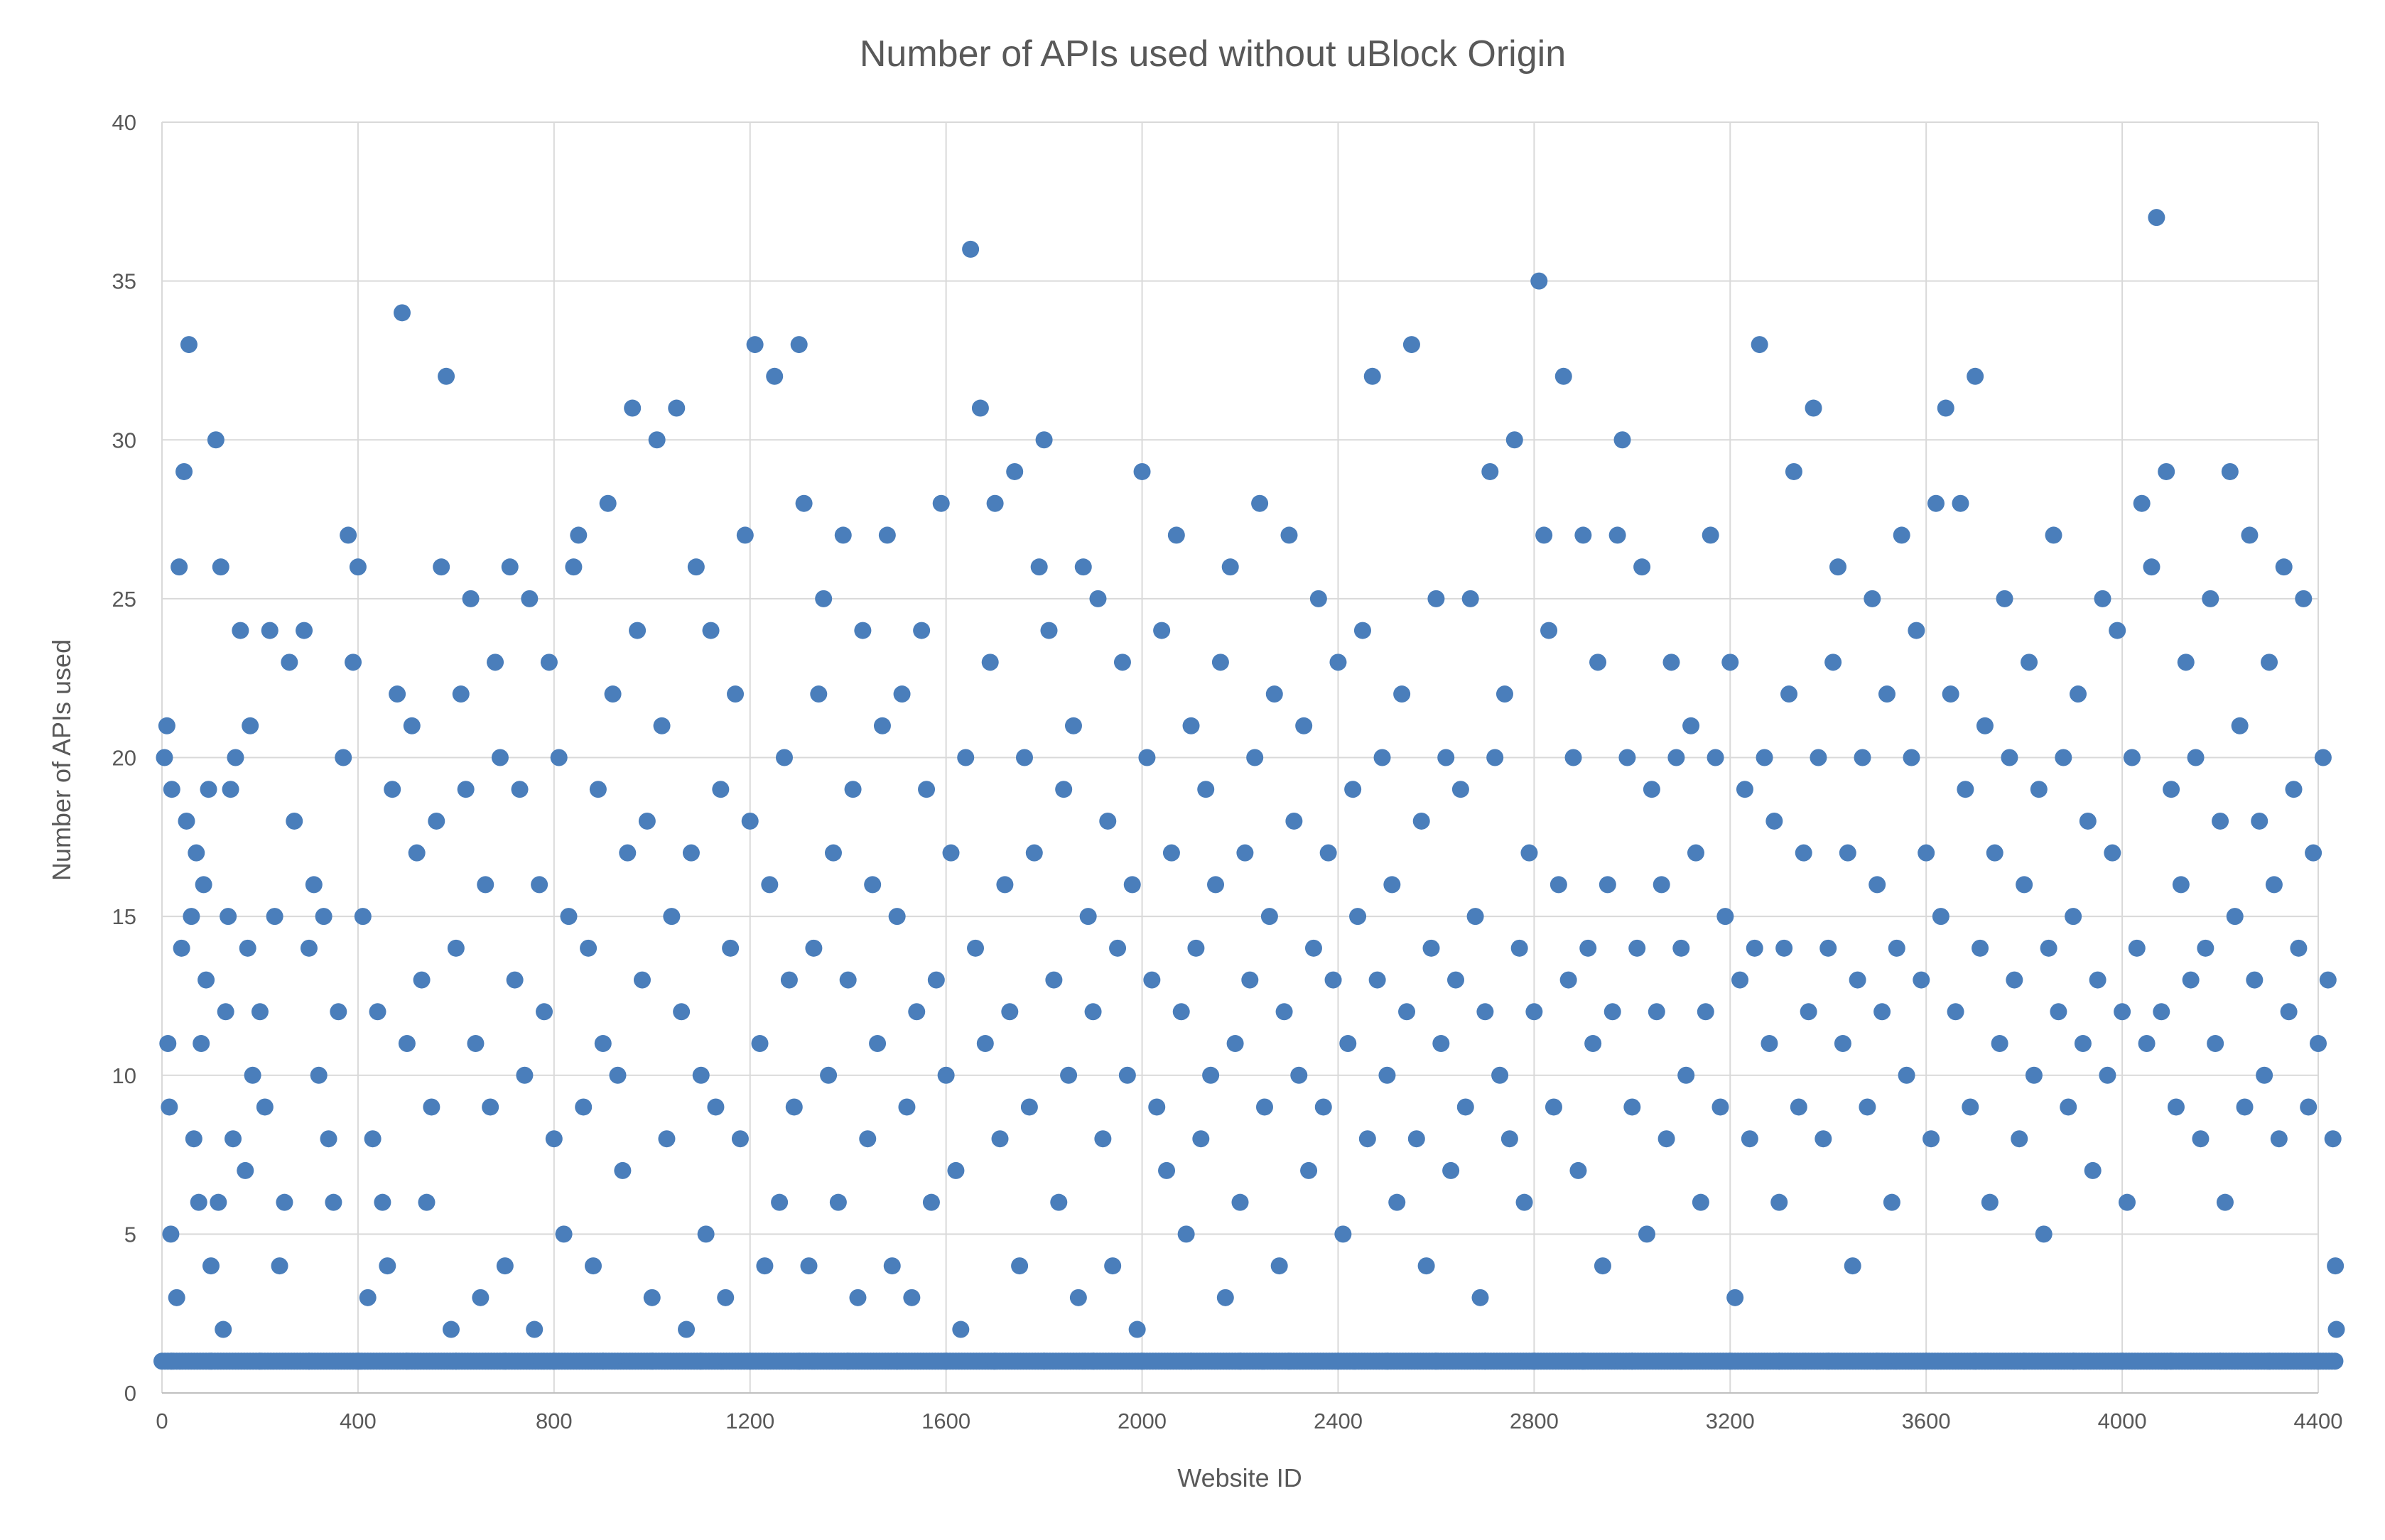  Describe the element at coordinates (124, 1076) in the screenshot. I see `y-tick-label: 10` at that location.